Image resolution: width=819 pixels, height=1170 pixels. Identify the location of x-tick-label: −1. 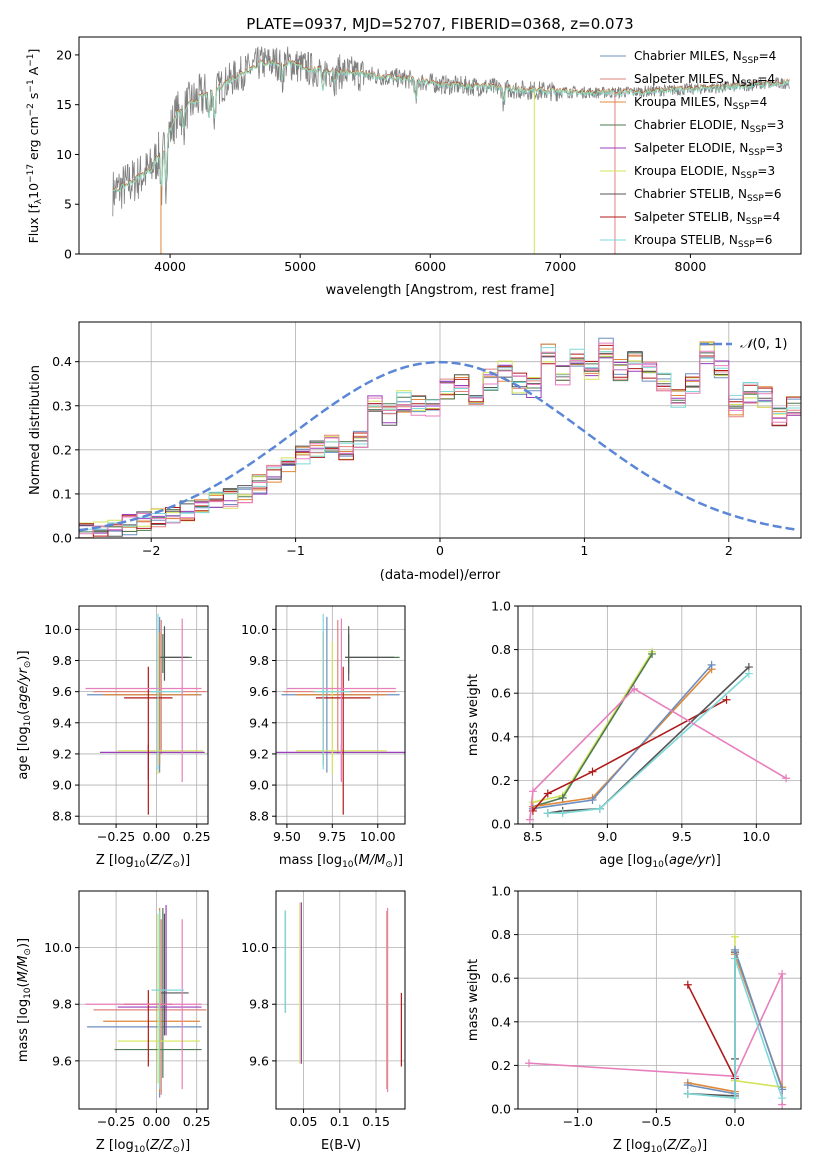
(295, 550).